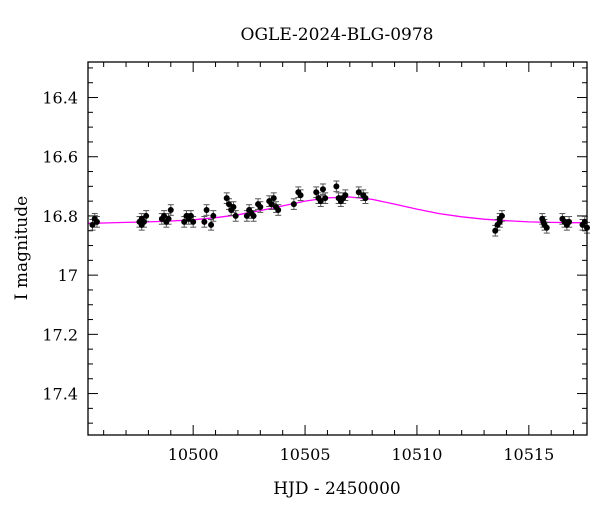 The height and width of the screenshot is (512, 600). I want to click on y-axis-label: I magnitude, so click(22, 248).